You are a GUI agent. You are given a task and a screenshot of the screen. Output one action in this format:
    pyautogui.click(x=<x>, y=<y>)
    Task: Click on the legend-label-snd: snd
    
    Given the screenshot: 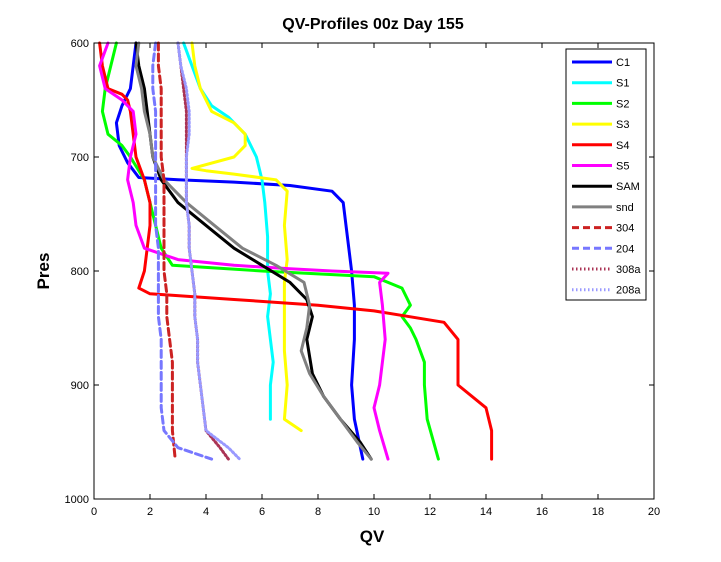 What is the action you would take?
    pyautogui.click(x=625, y=208)
    